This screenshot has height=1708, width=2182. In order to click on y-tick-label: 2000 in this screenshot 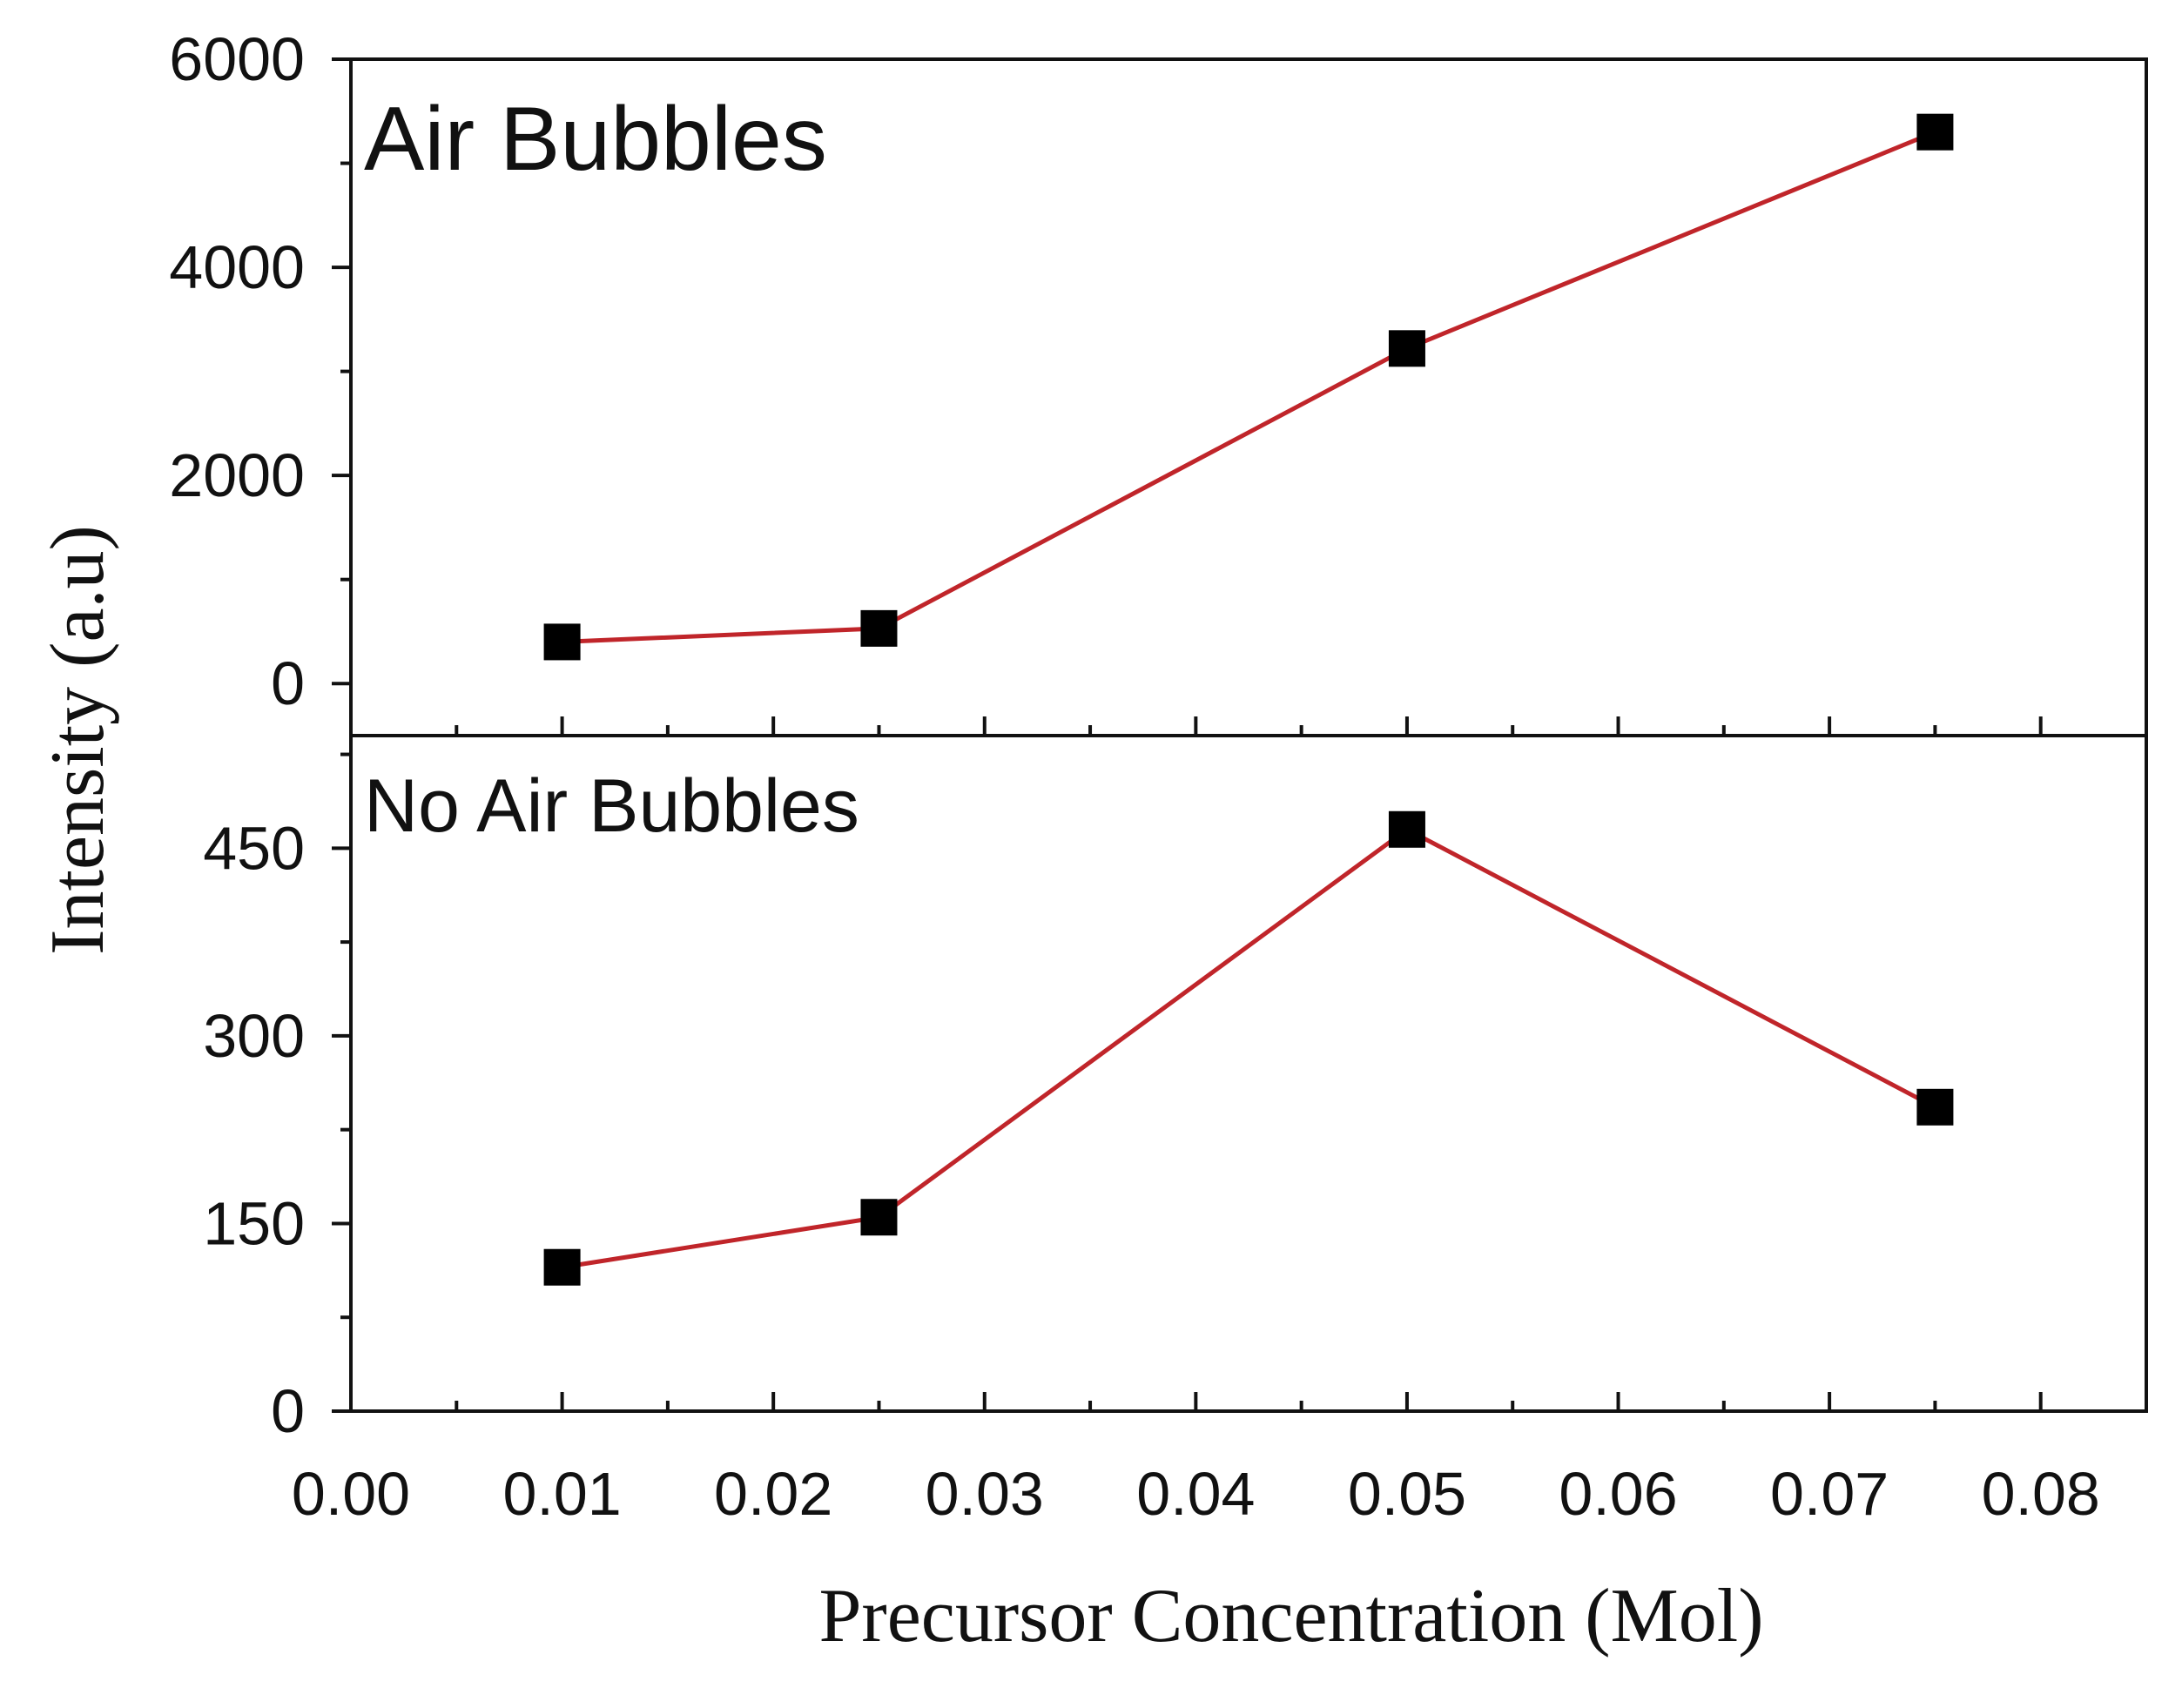, I will do `click(237, 475)`.